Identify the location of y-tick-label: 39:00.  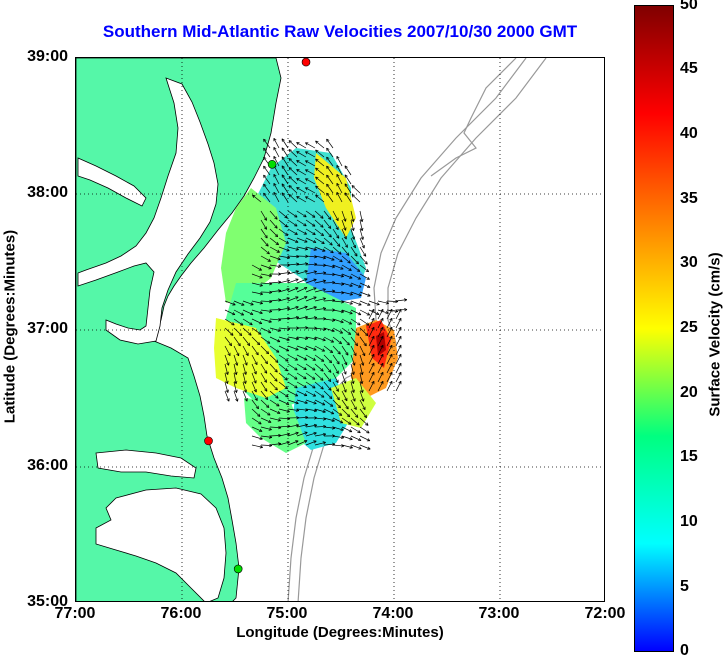
(38, 57).